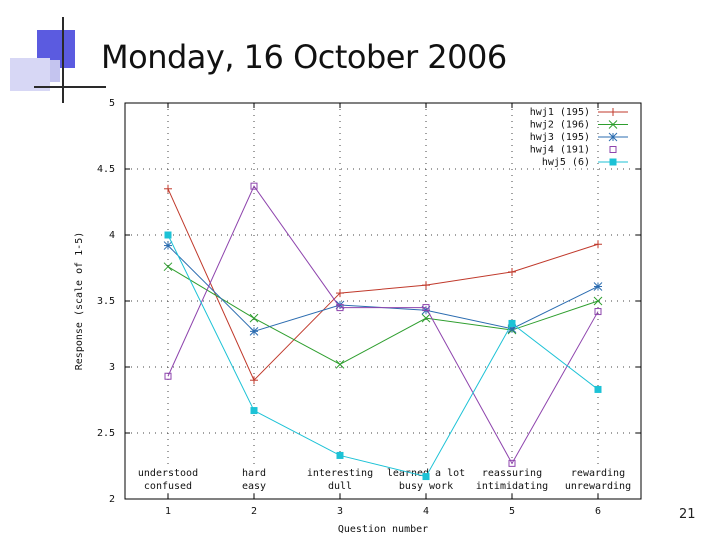 This screenshot has width=720, height=540. I want to click on legend-item: hwj4 (191), so click(573, 150).